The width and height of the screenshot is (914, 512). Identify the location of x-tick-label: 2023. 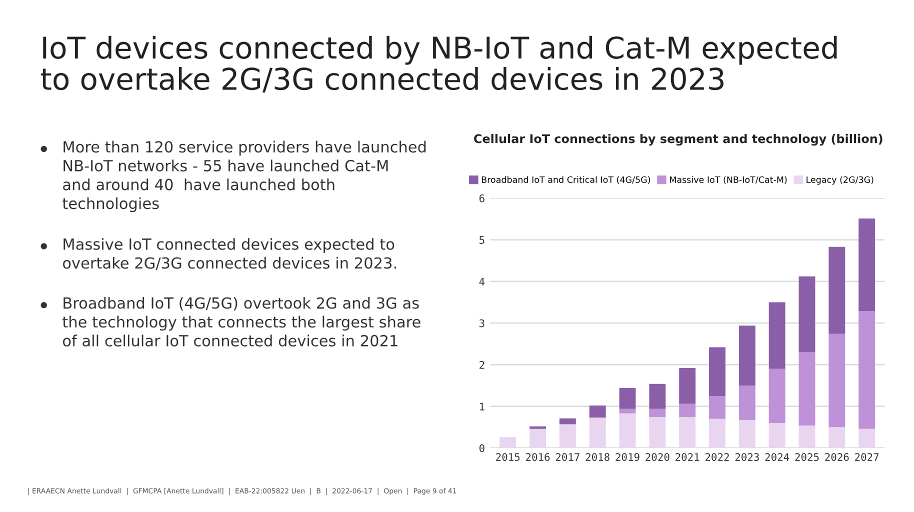
(747, 457).